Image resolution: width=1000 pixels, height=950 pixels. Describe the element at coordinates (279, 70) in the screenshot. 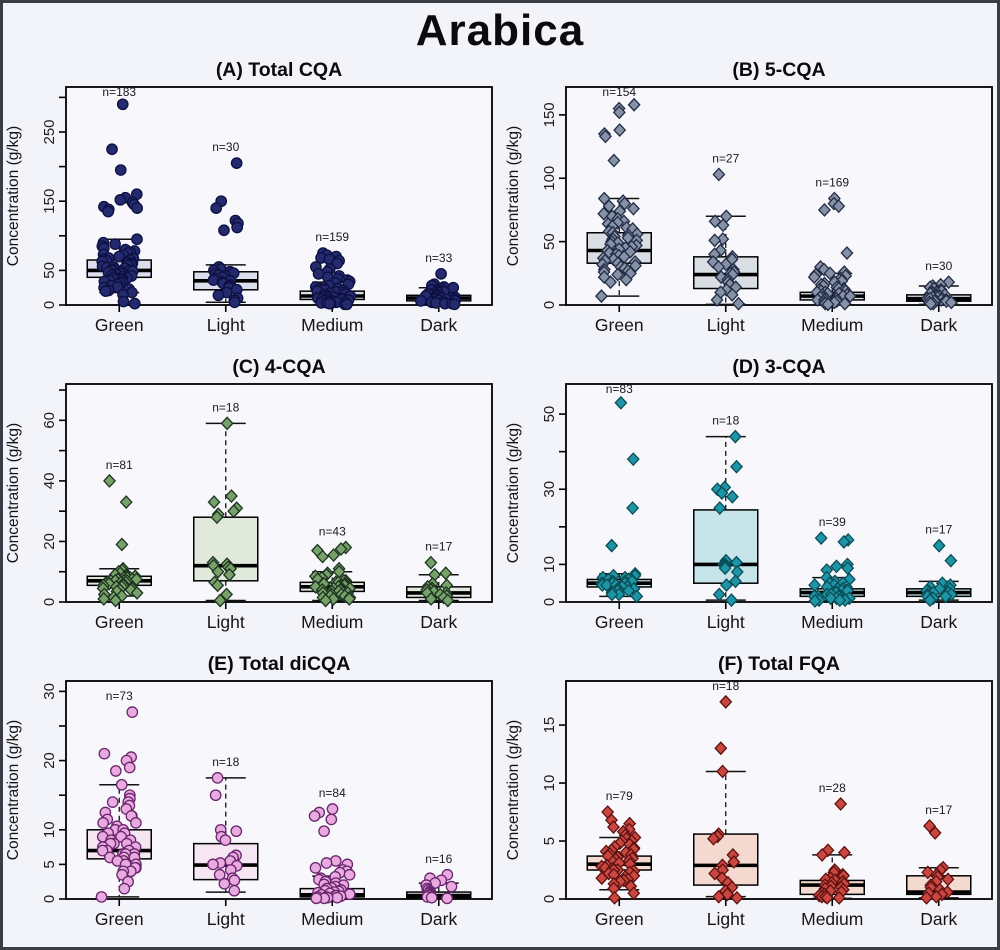

I see `panel-title: (A) Total CQA` at that location.